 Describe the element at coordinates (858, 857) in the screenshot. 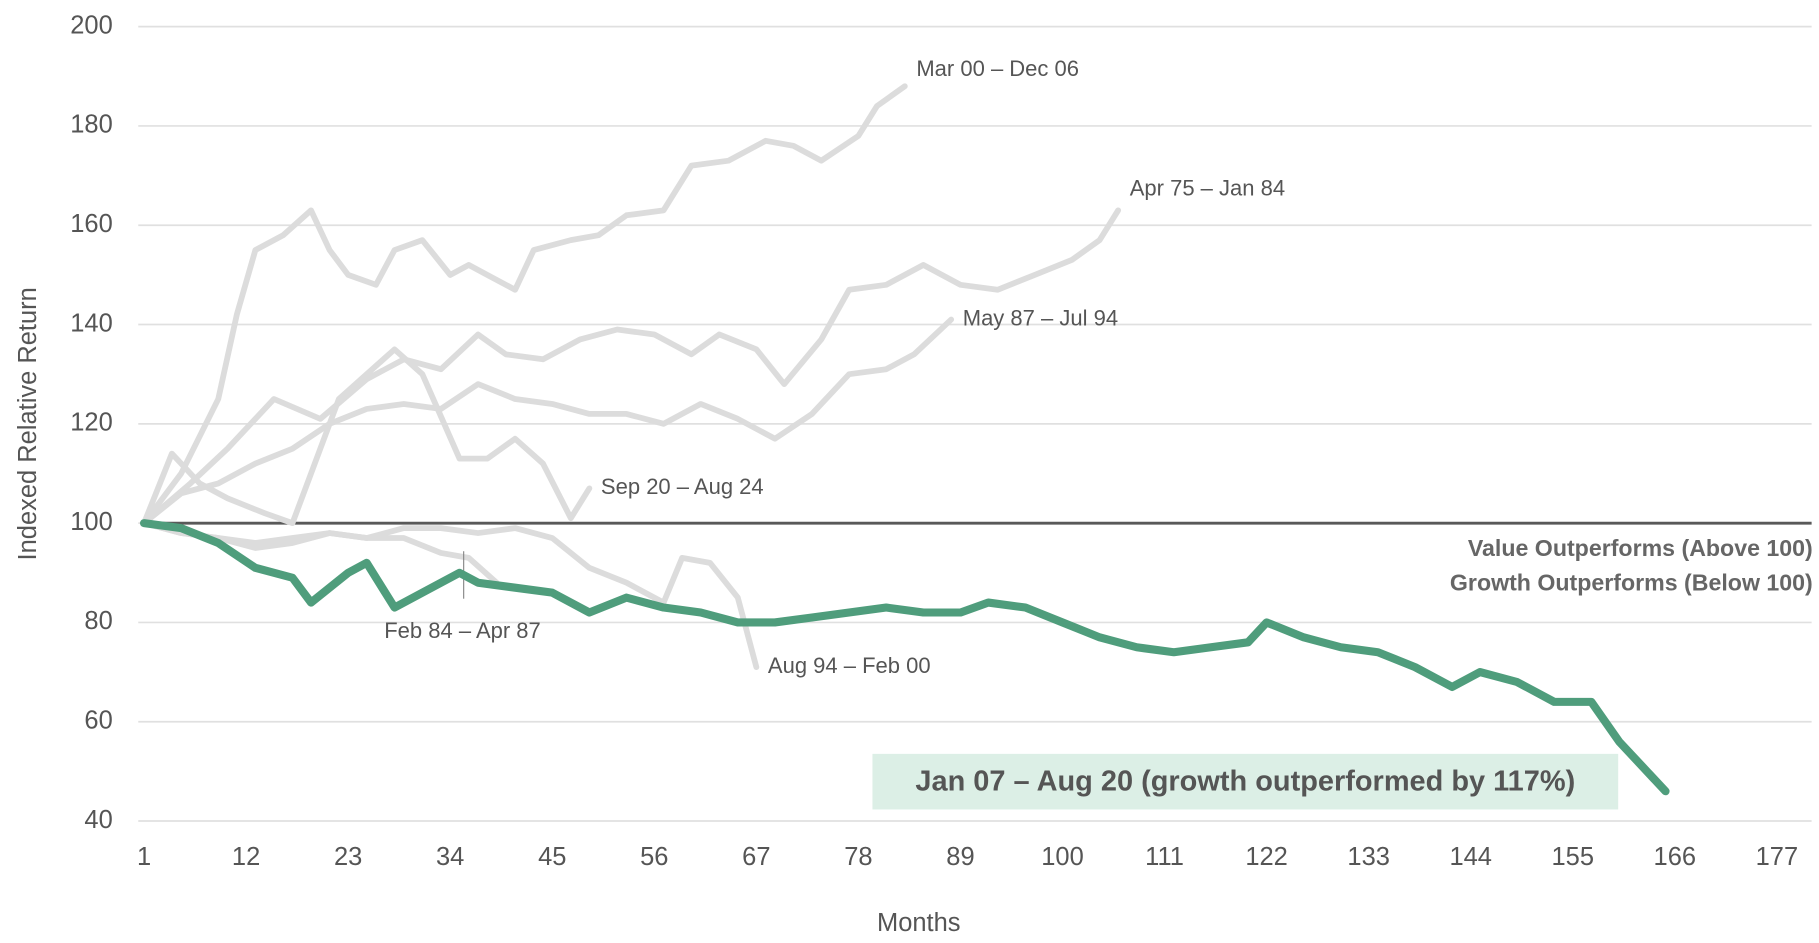

I see `x-tick-label: 78` at that location.